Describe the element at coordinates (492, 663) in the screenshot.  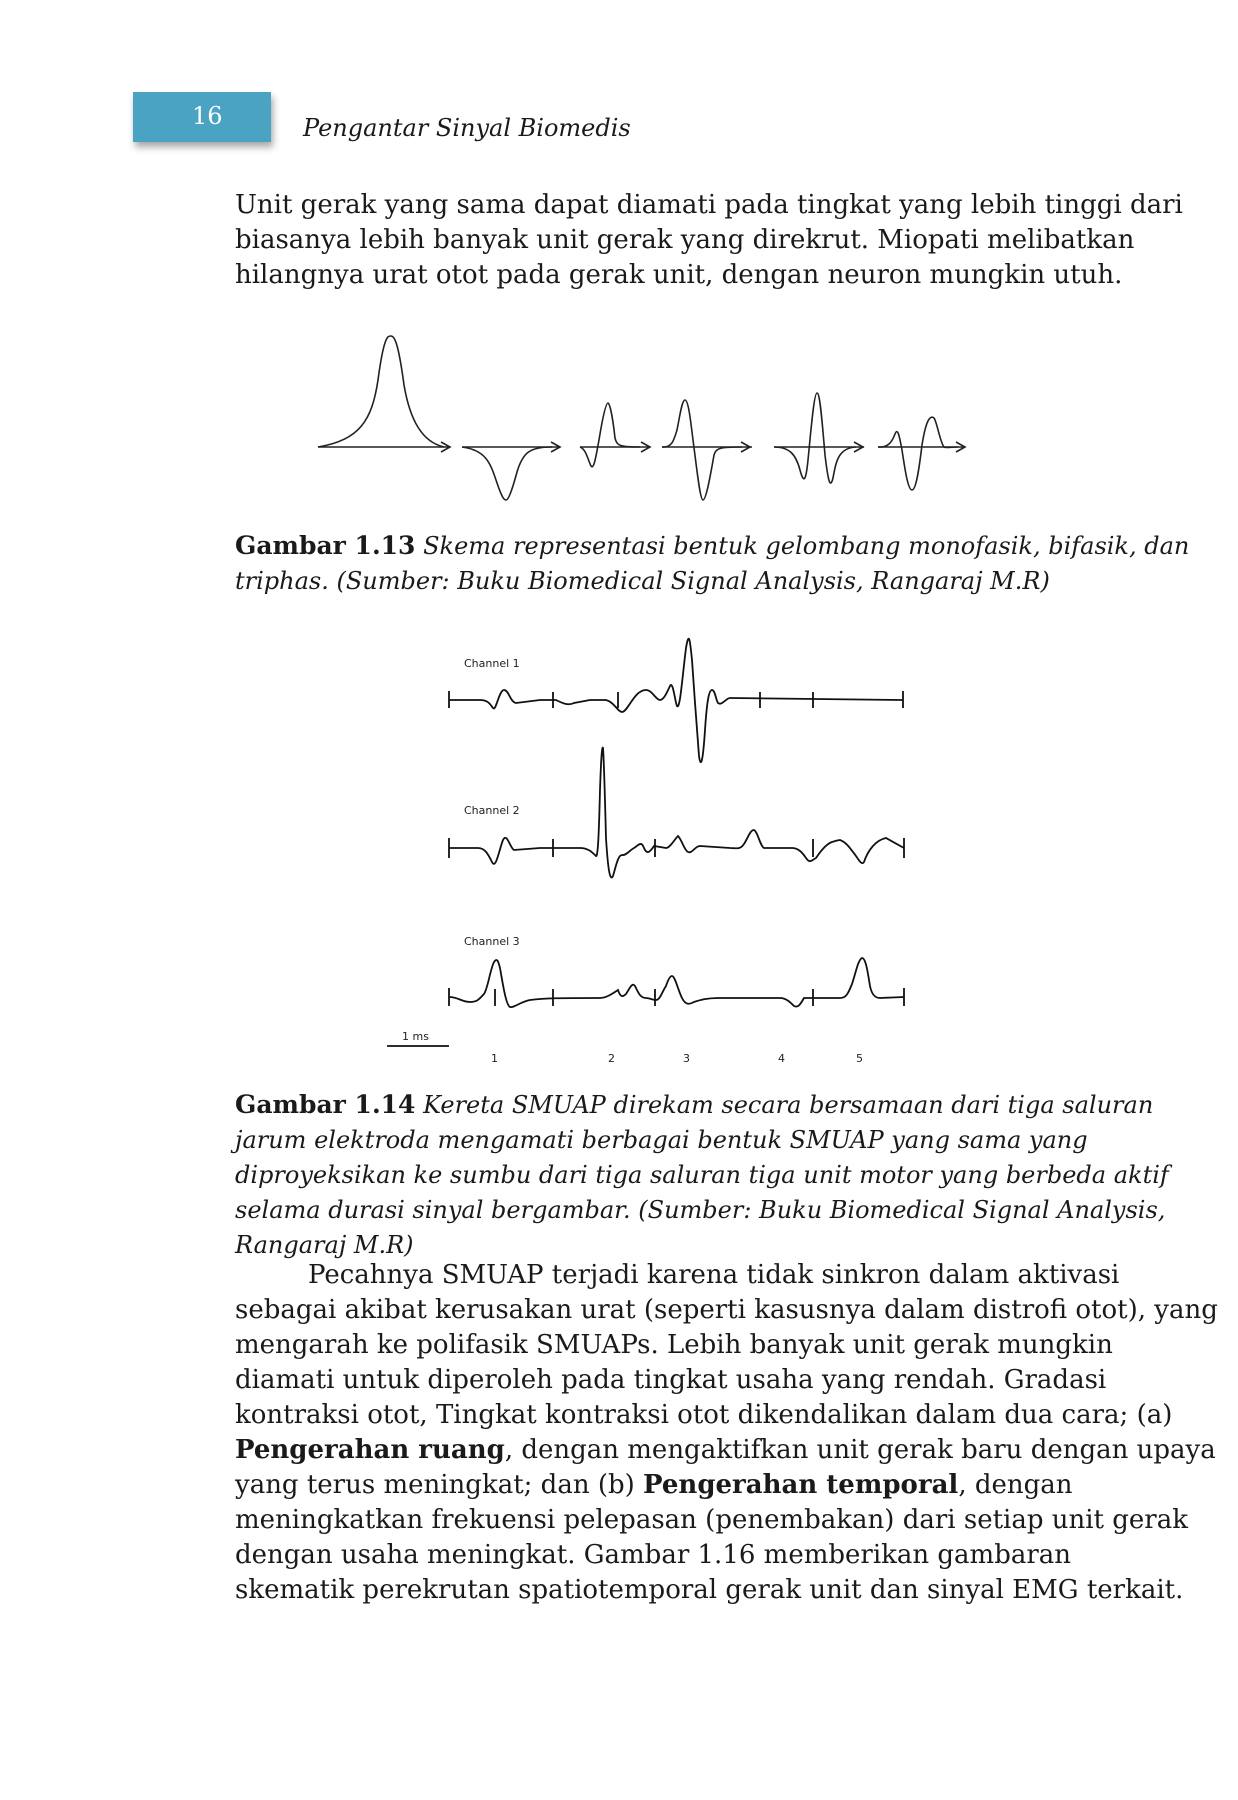
I see `channel-1-label: Channel 1` at that location.